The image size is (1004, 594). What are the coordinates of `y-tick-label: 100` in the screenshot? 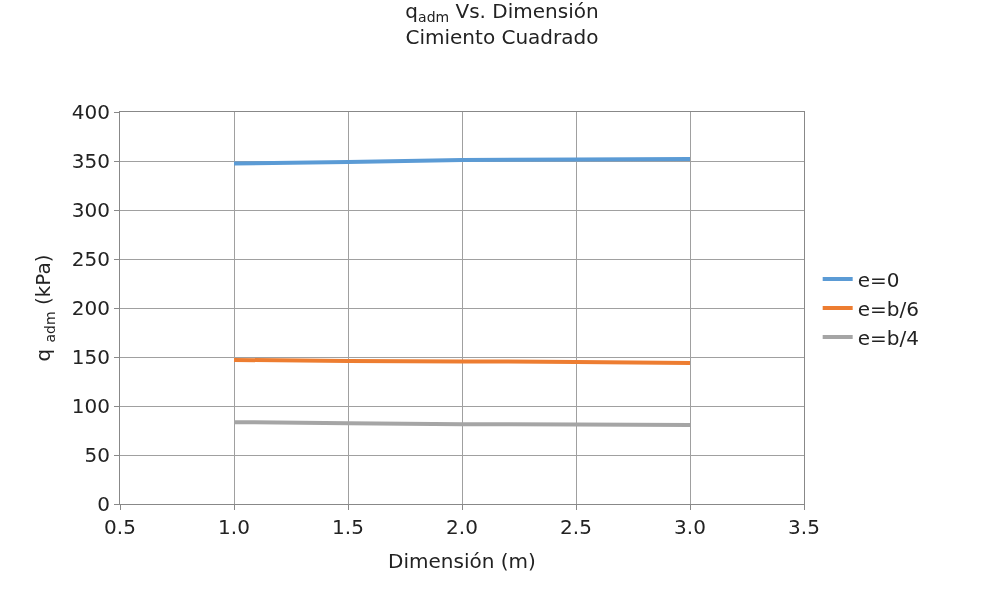 It's located at (90, 406).